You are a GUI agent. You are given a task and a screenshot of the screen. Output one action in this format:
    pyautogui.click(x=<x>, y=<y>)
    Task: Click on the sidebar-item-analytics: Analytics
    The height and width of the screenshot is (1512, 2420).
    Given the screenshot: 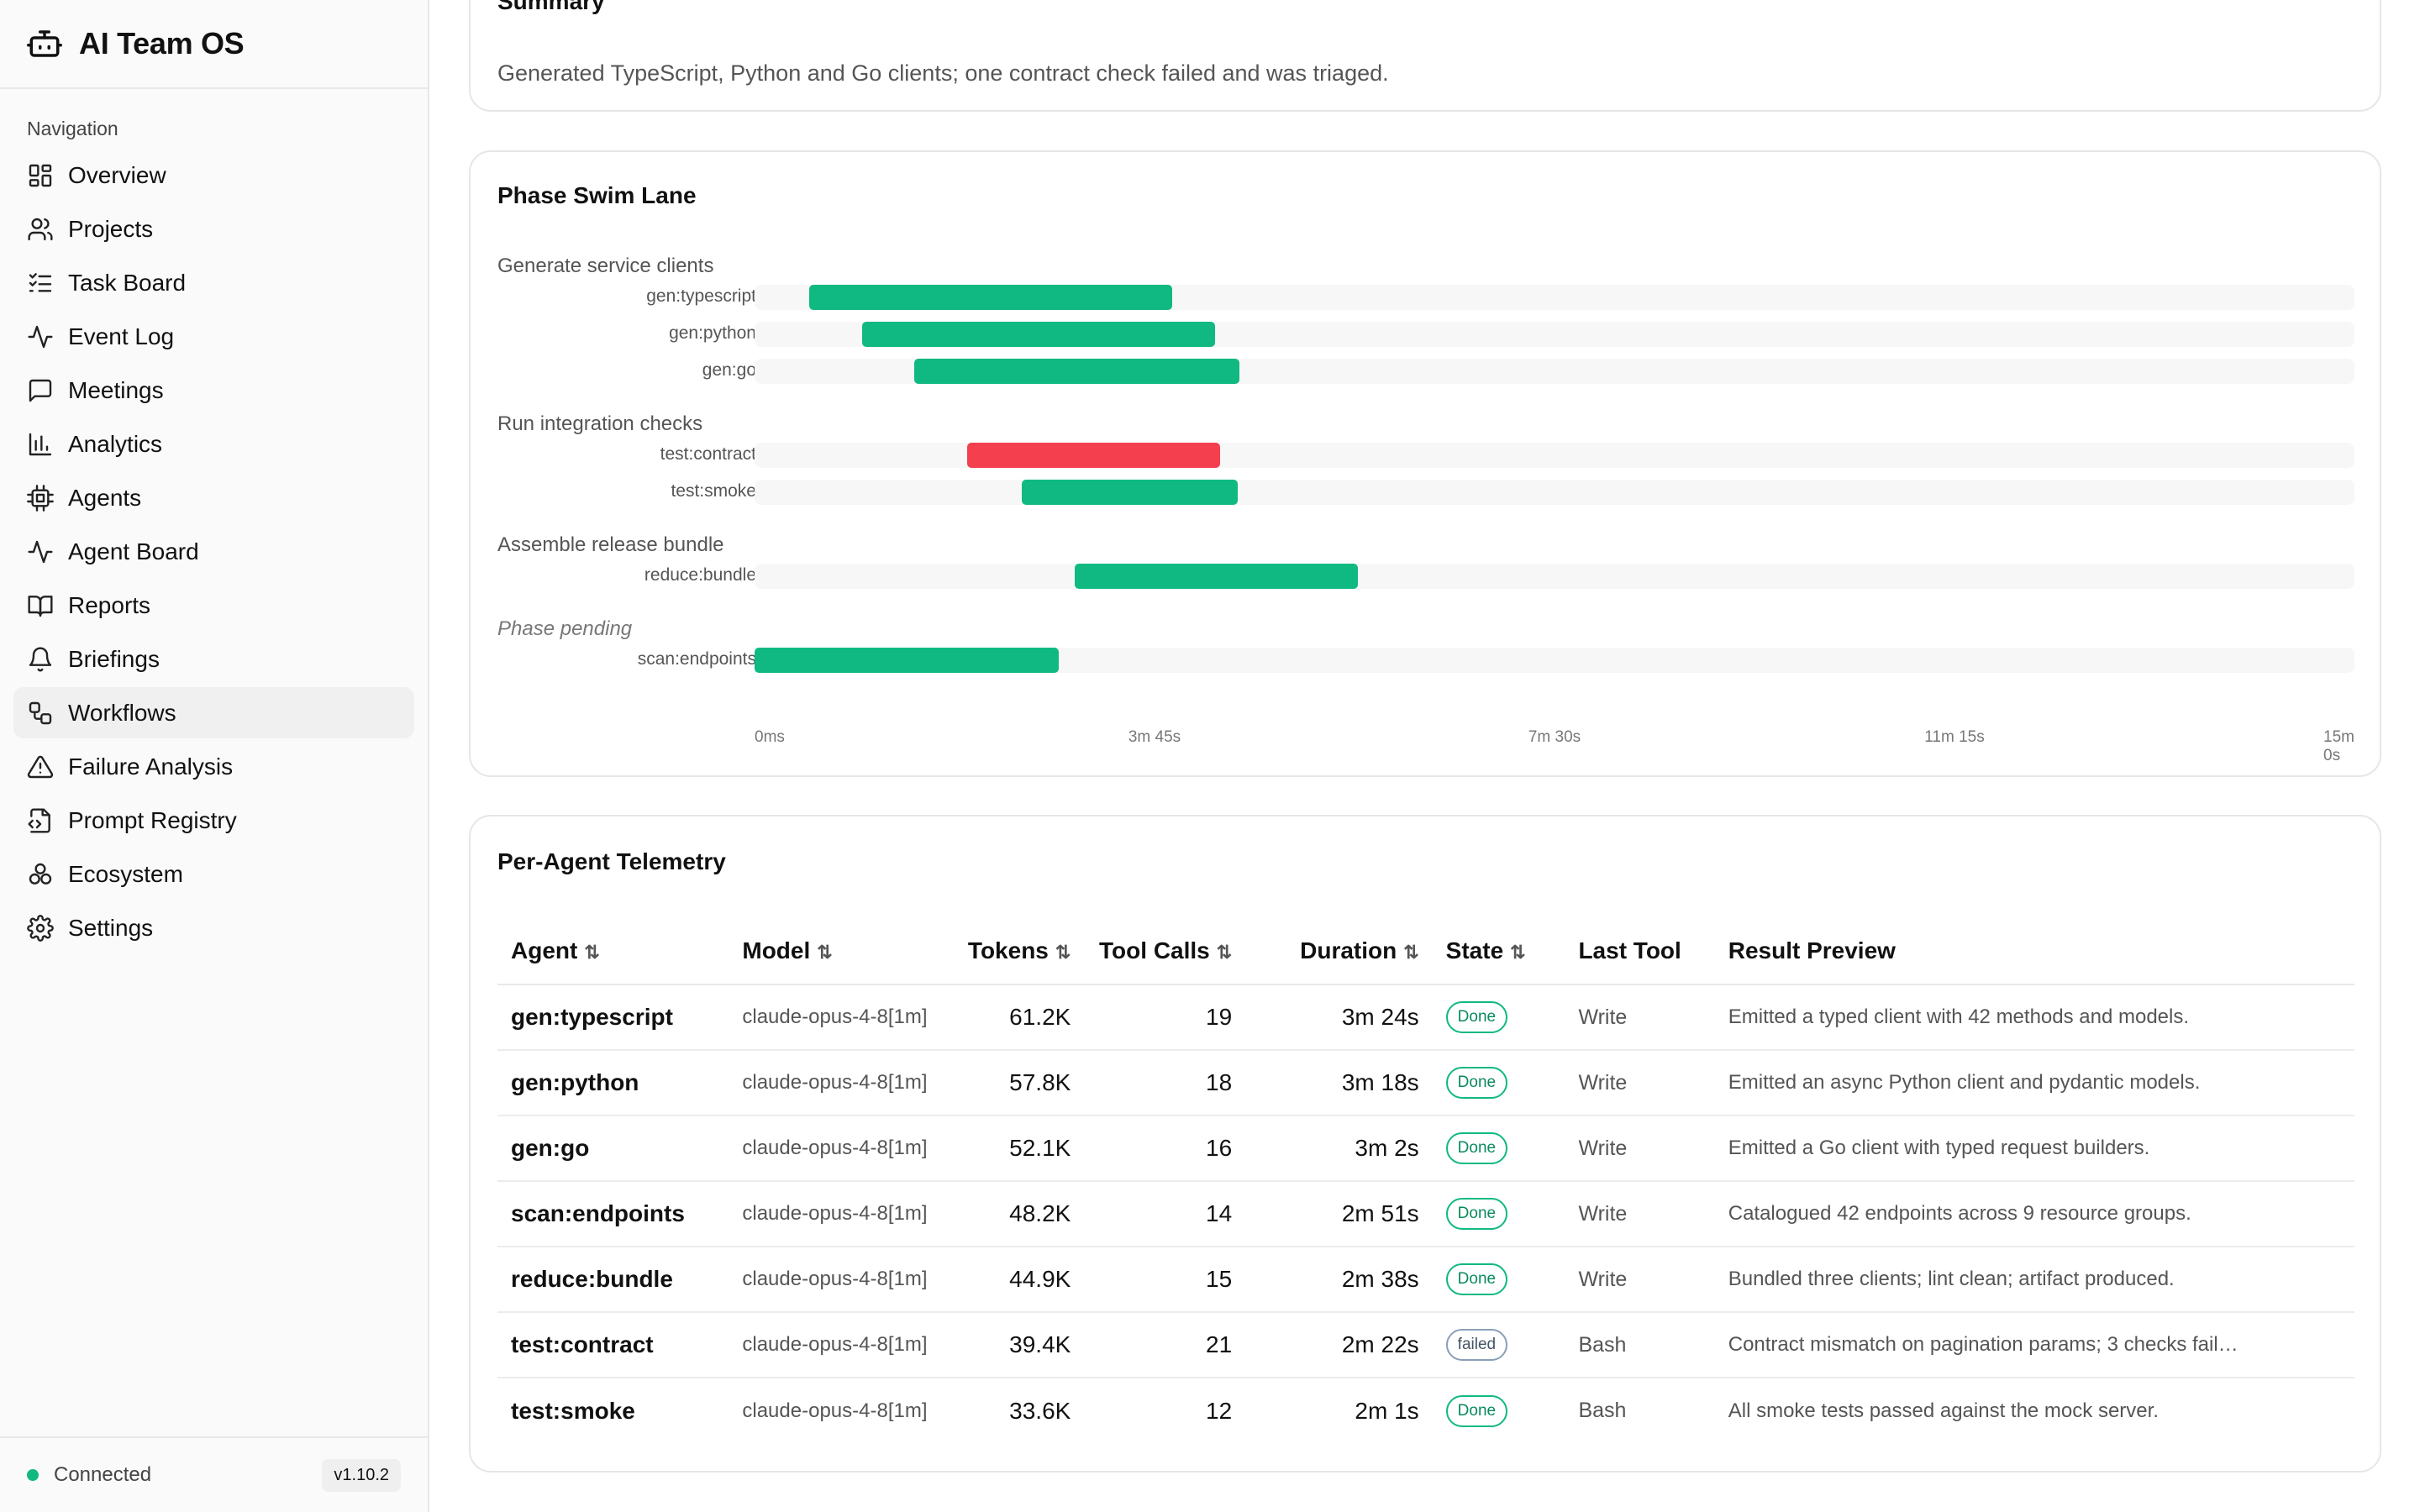 What is the action you would take?
    pyautogui.click(x=214, y=444)
    